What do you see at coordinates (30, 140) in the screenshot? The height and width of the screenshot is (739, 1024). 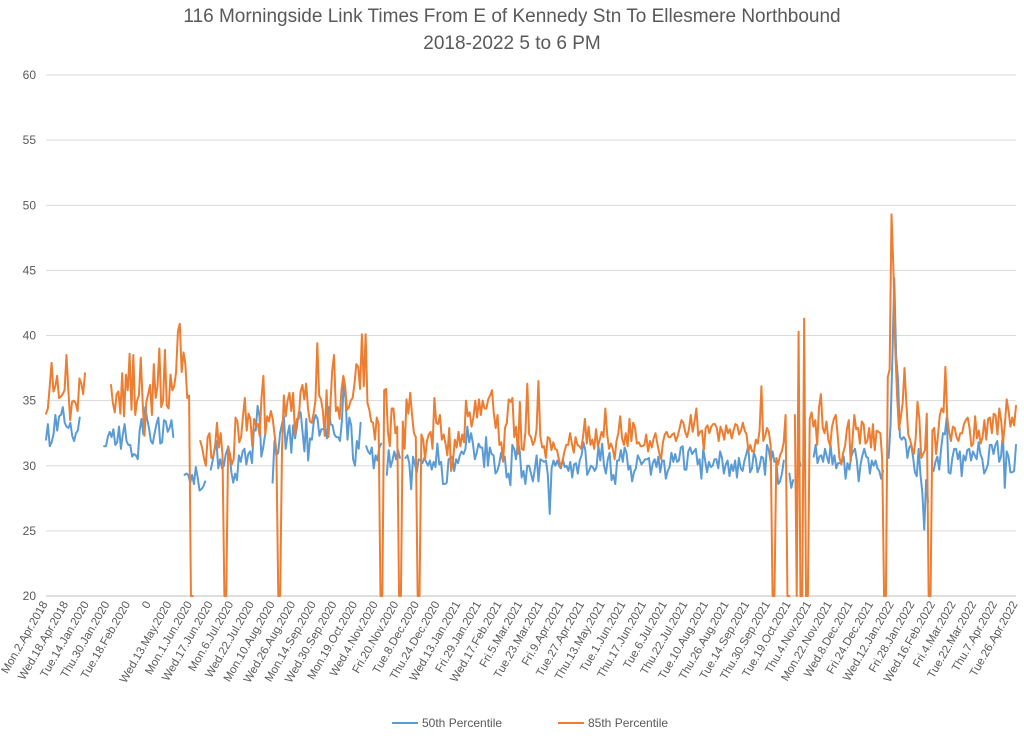 I see `y-tick-label: 55` at bounding box center [30, 140].